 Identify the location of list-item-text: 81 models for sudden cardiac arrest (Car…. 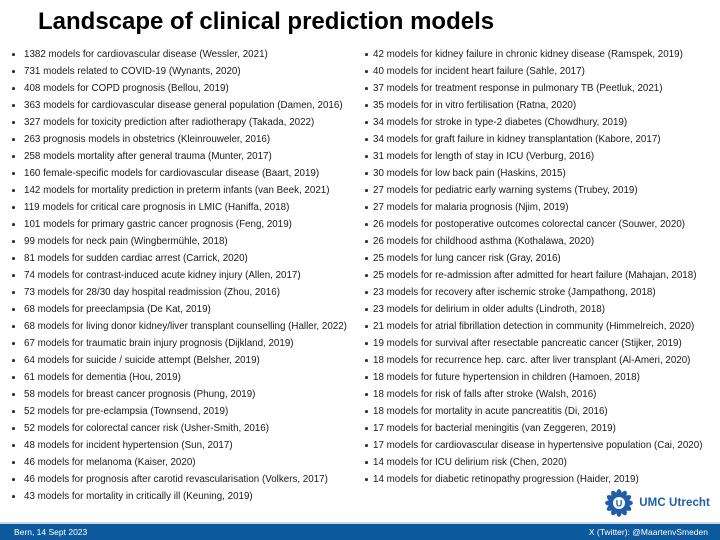
(136, 258).